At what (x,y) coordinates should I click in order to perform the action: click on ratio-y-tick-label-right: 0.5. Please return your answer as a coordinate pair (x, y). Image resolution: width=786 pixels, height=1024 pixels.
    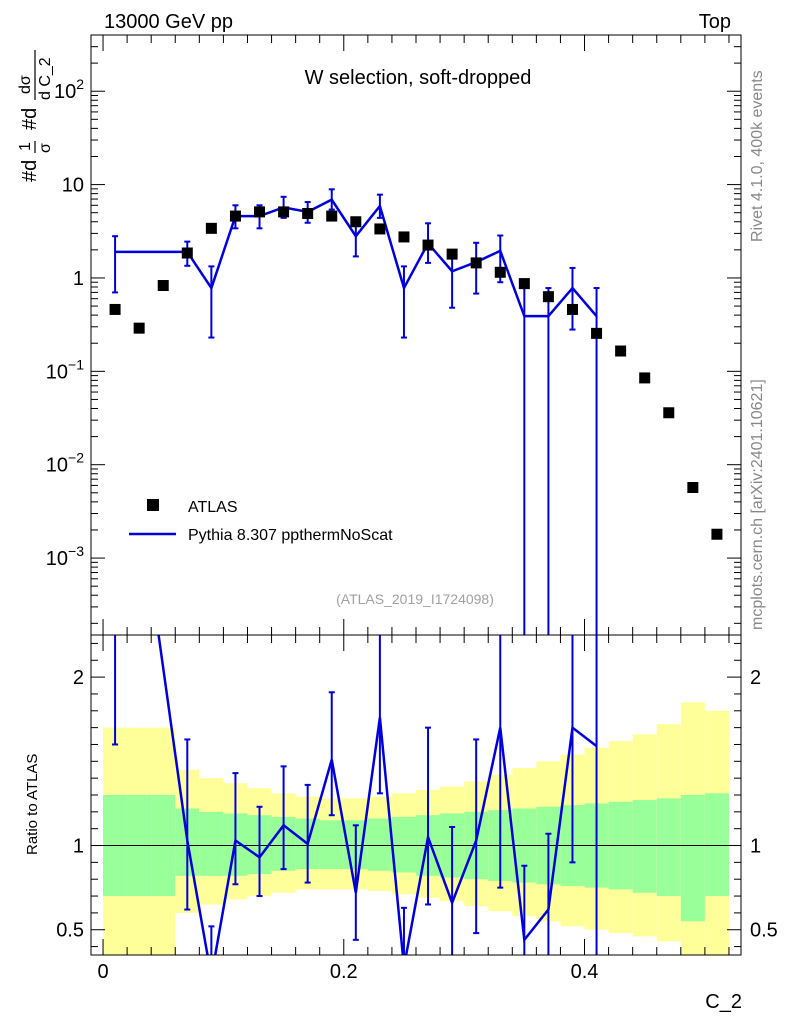
    Looking at the image, I should click on (764, 931).